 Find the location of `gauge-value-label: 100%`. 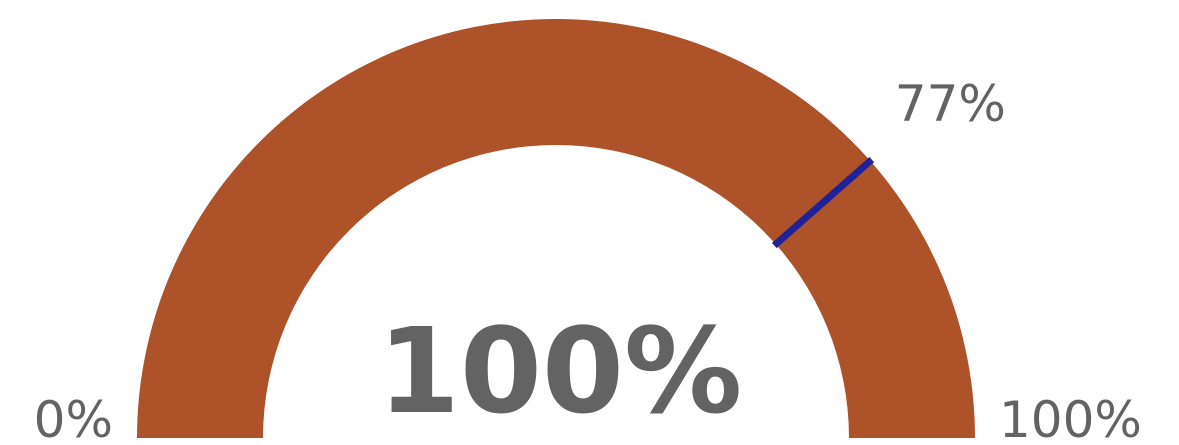

gauge-value-label: 100% is located at coordinates (560, 371).